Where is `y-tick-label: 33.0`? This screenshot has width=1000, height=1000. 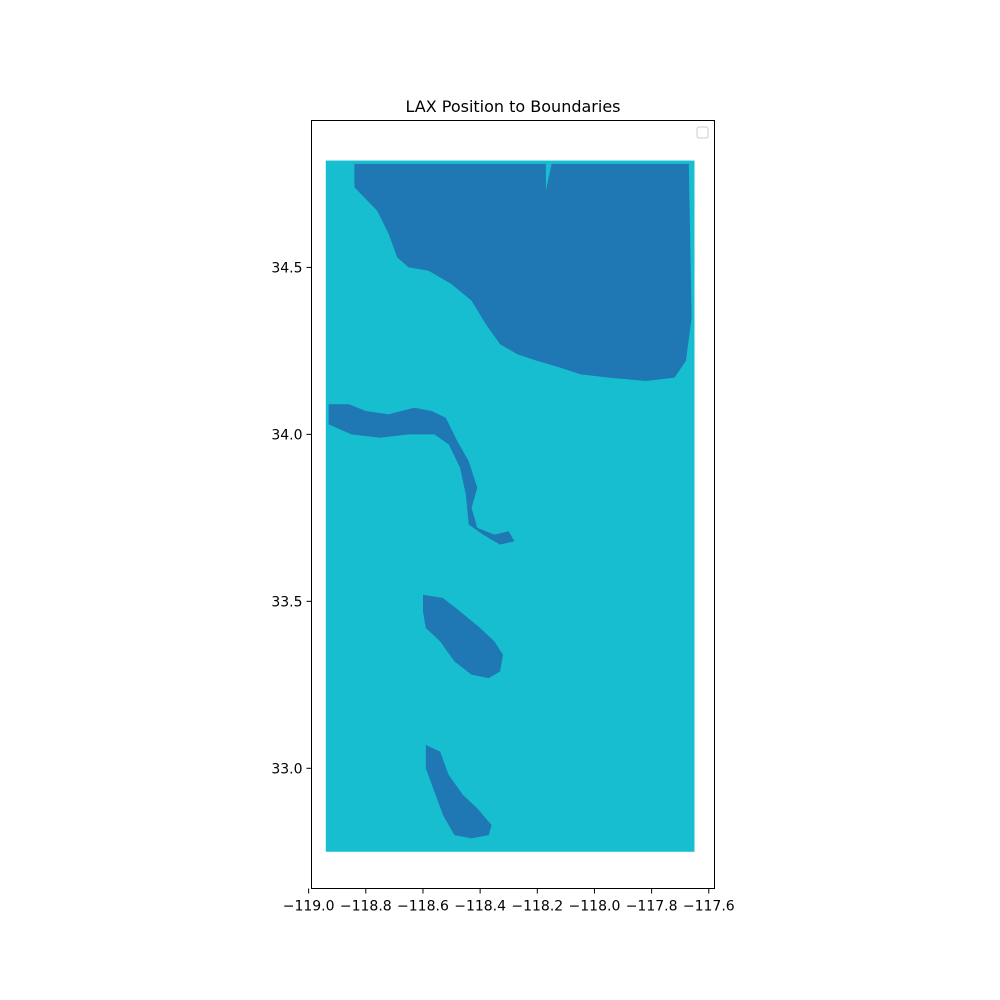
y-tick-label: 33.0 is located at coordinates (286, 769).